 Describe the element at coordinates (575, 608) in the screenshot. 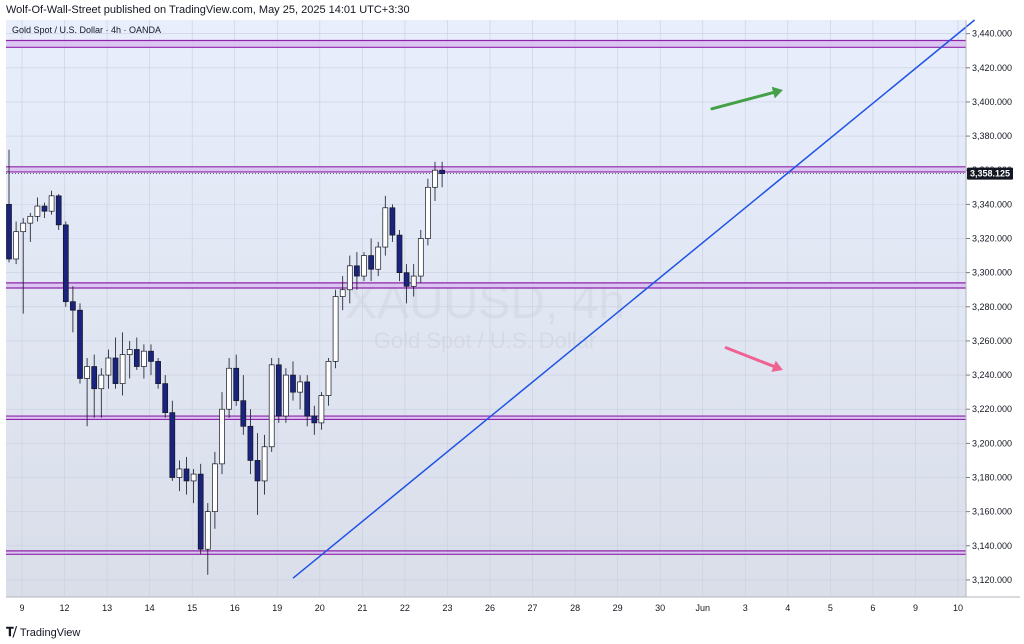

I see `time-tick-label: 28` at that location.